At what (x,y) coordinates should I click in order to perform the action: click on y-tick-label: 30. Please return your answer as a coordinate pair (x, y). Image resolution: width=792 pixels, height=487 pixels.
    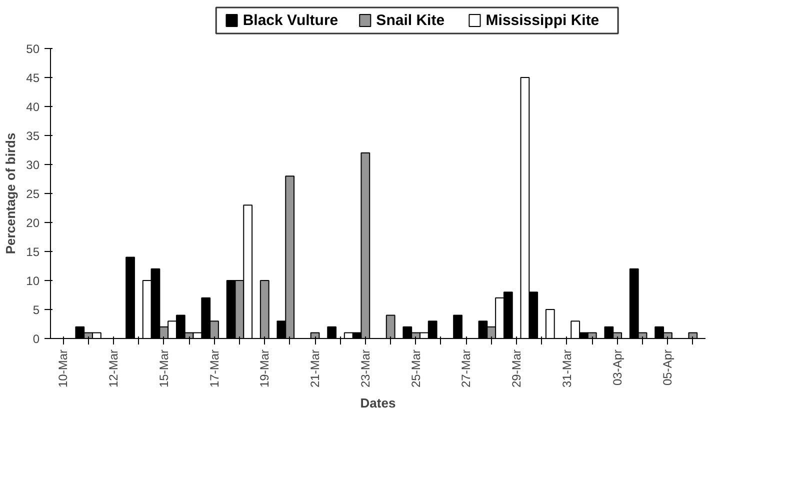
    Looking at the image, I should click on (33, 165).